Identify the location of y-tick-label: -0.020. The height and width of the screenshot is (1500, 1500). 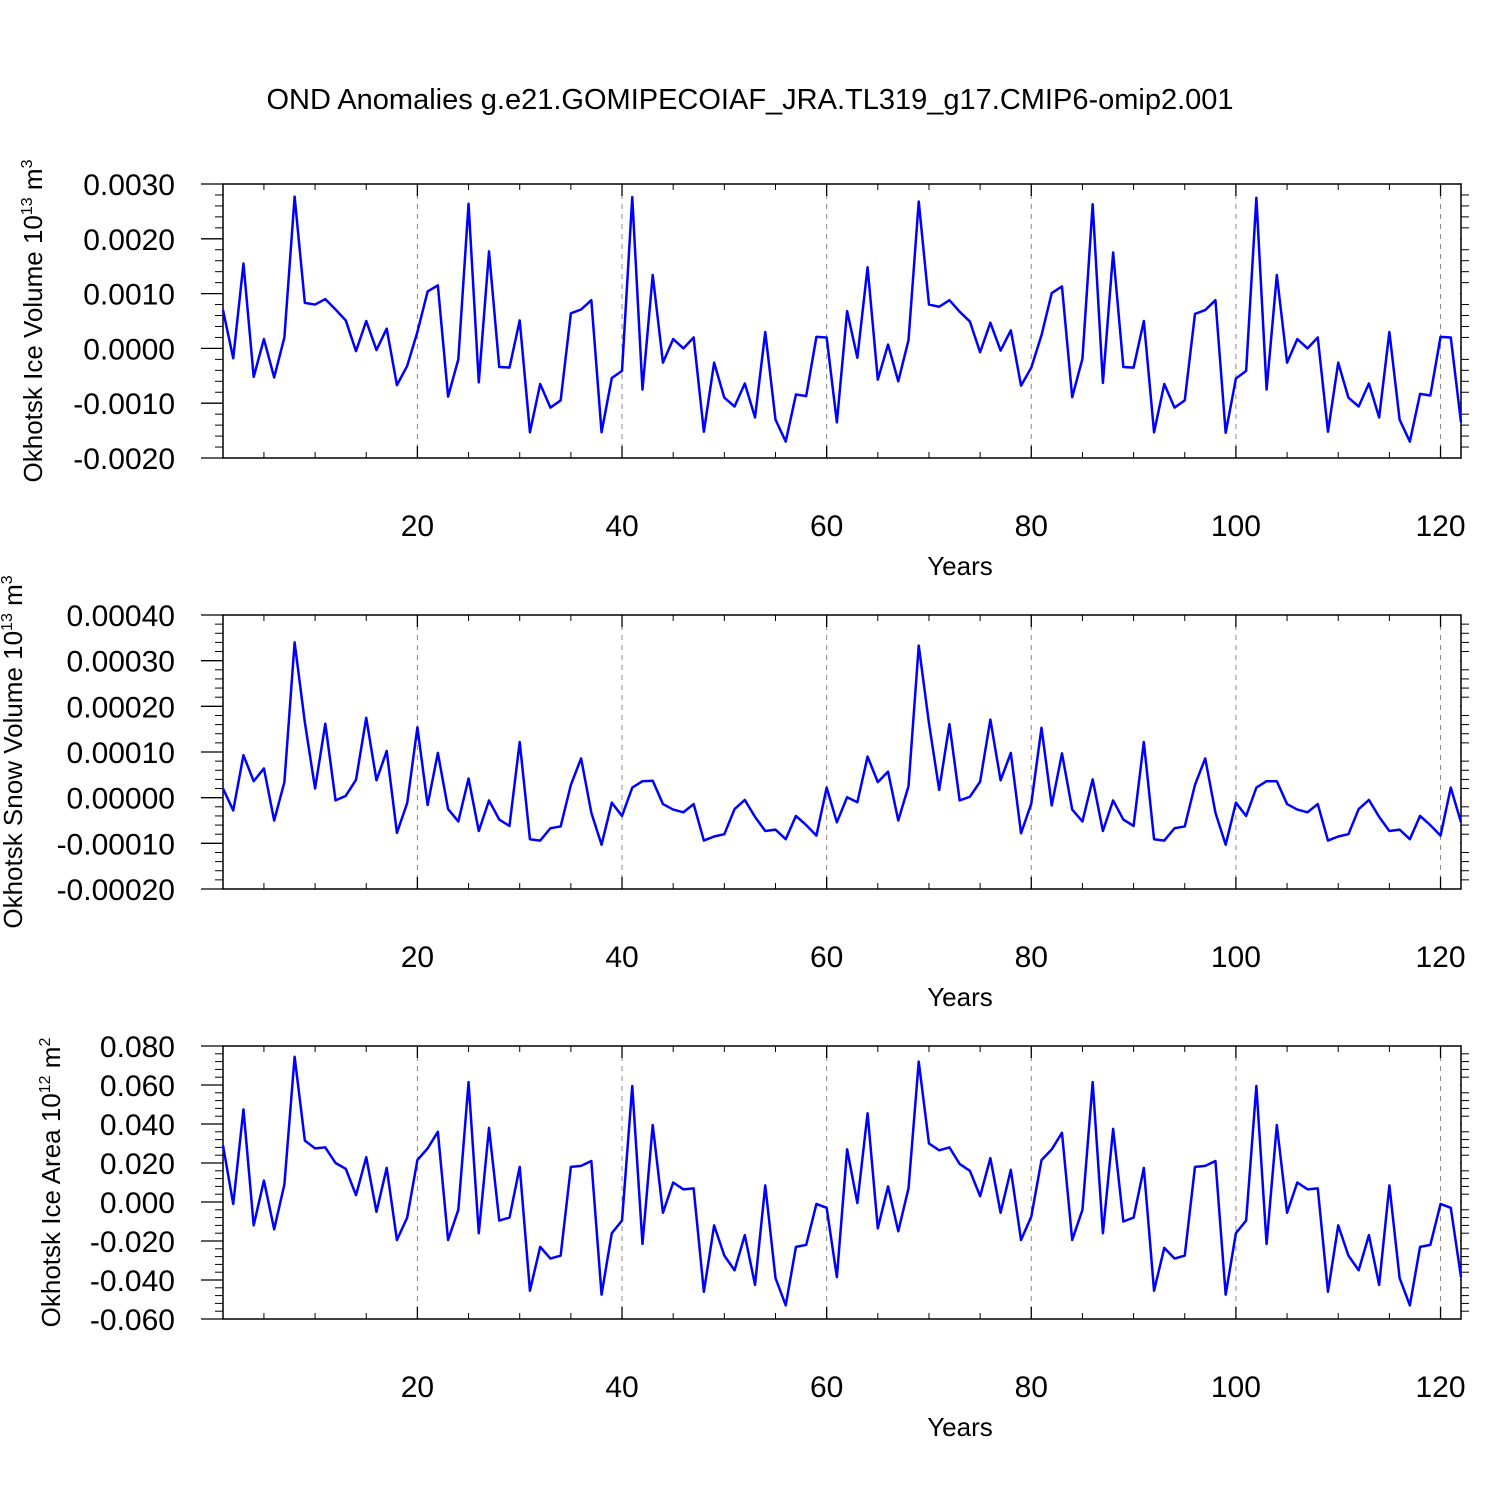
(132, 1242).